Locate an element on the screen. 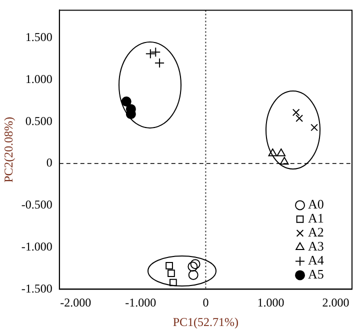 The height and width of the screenshot is (332, 358). y-tick-label: 1.500 is located at coordinates (38, 37).